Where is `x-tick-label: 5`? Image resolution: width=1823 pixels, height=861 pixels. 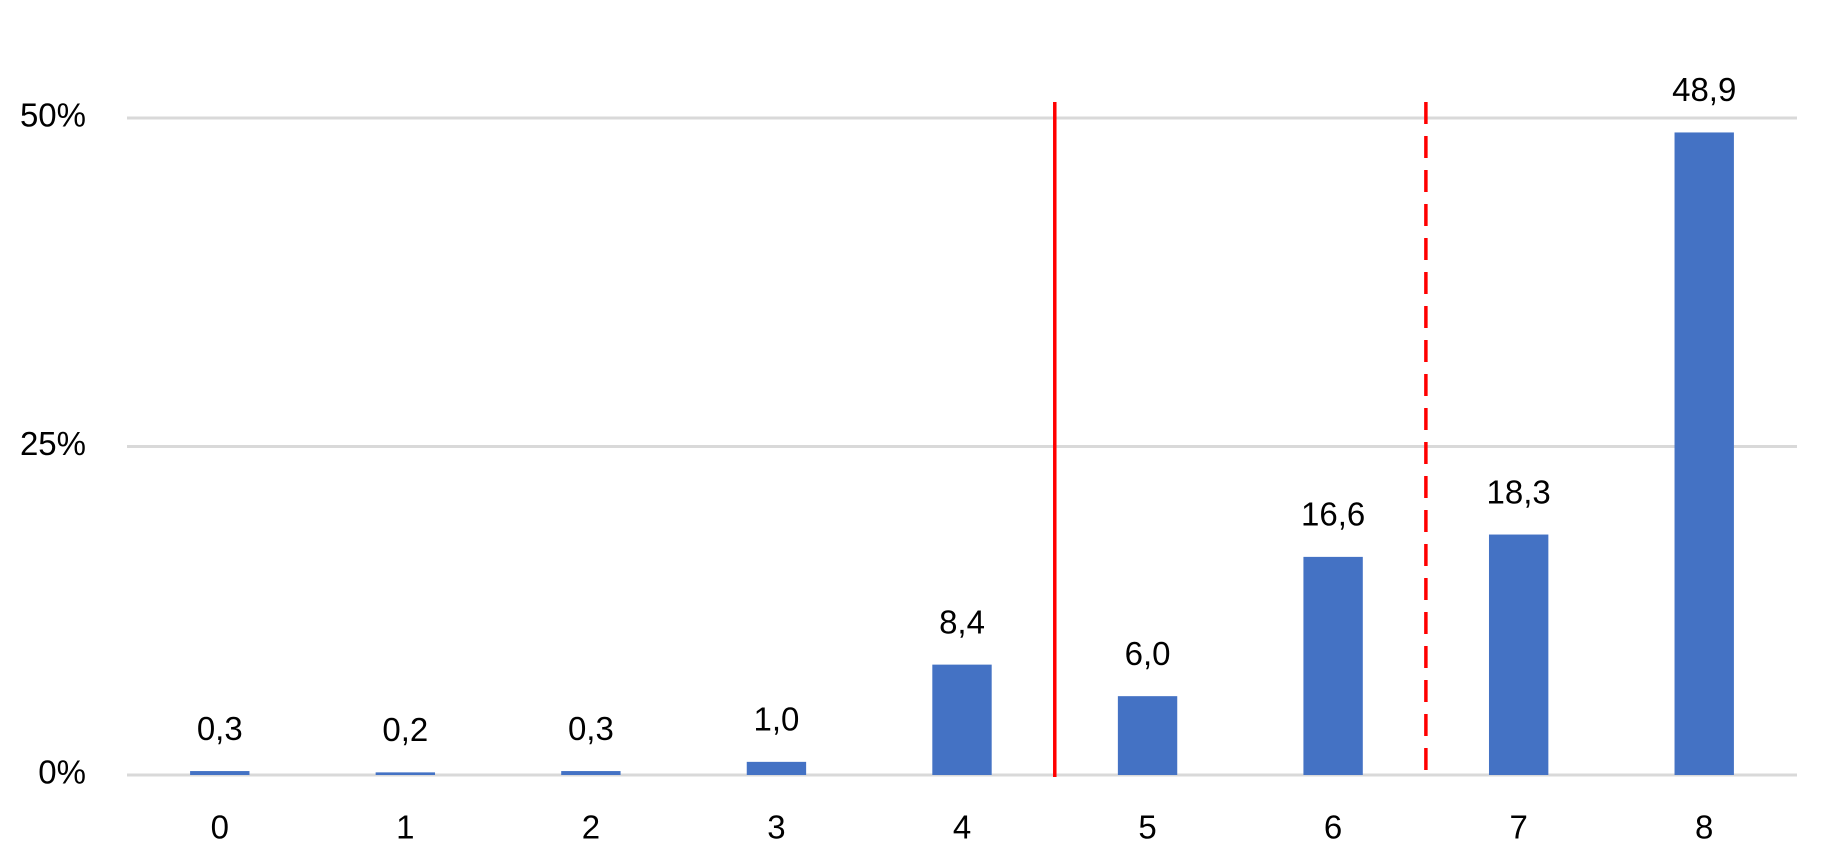 x-tick-label: 5 is located at coordinates (1147, 827).